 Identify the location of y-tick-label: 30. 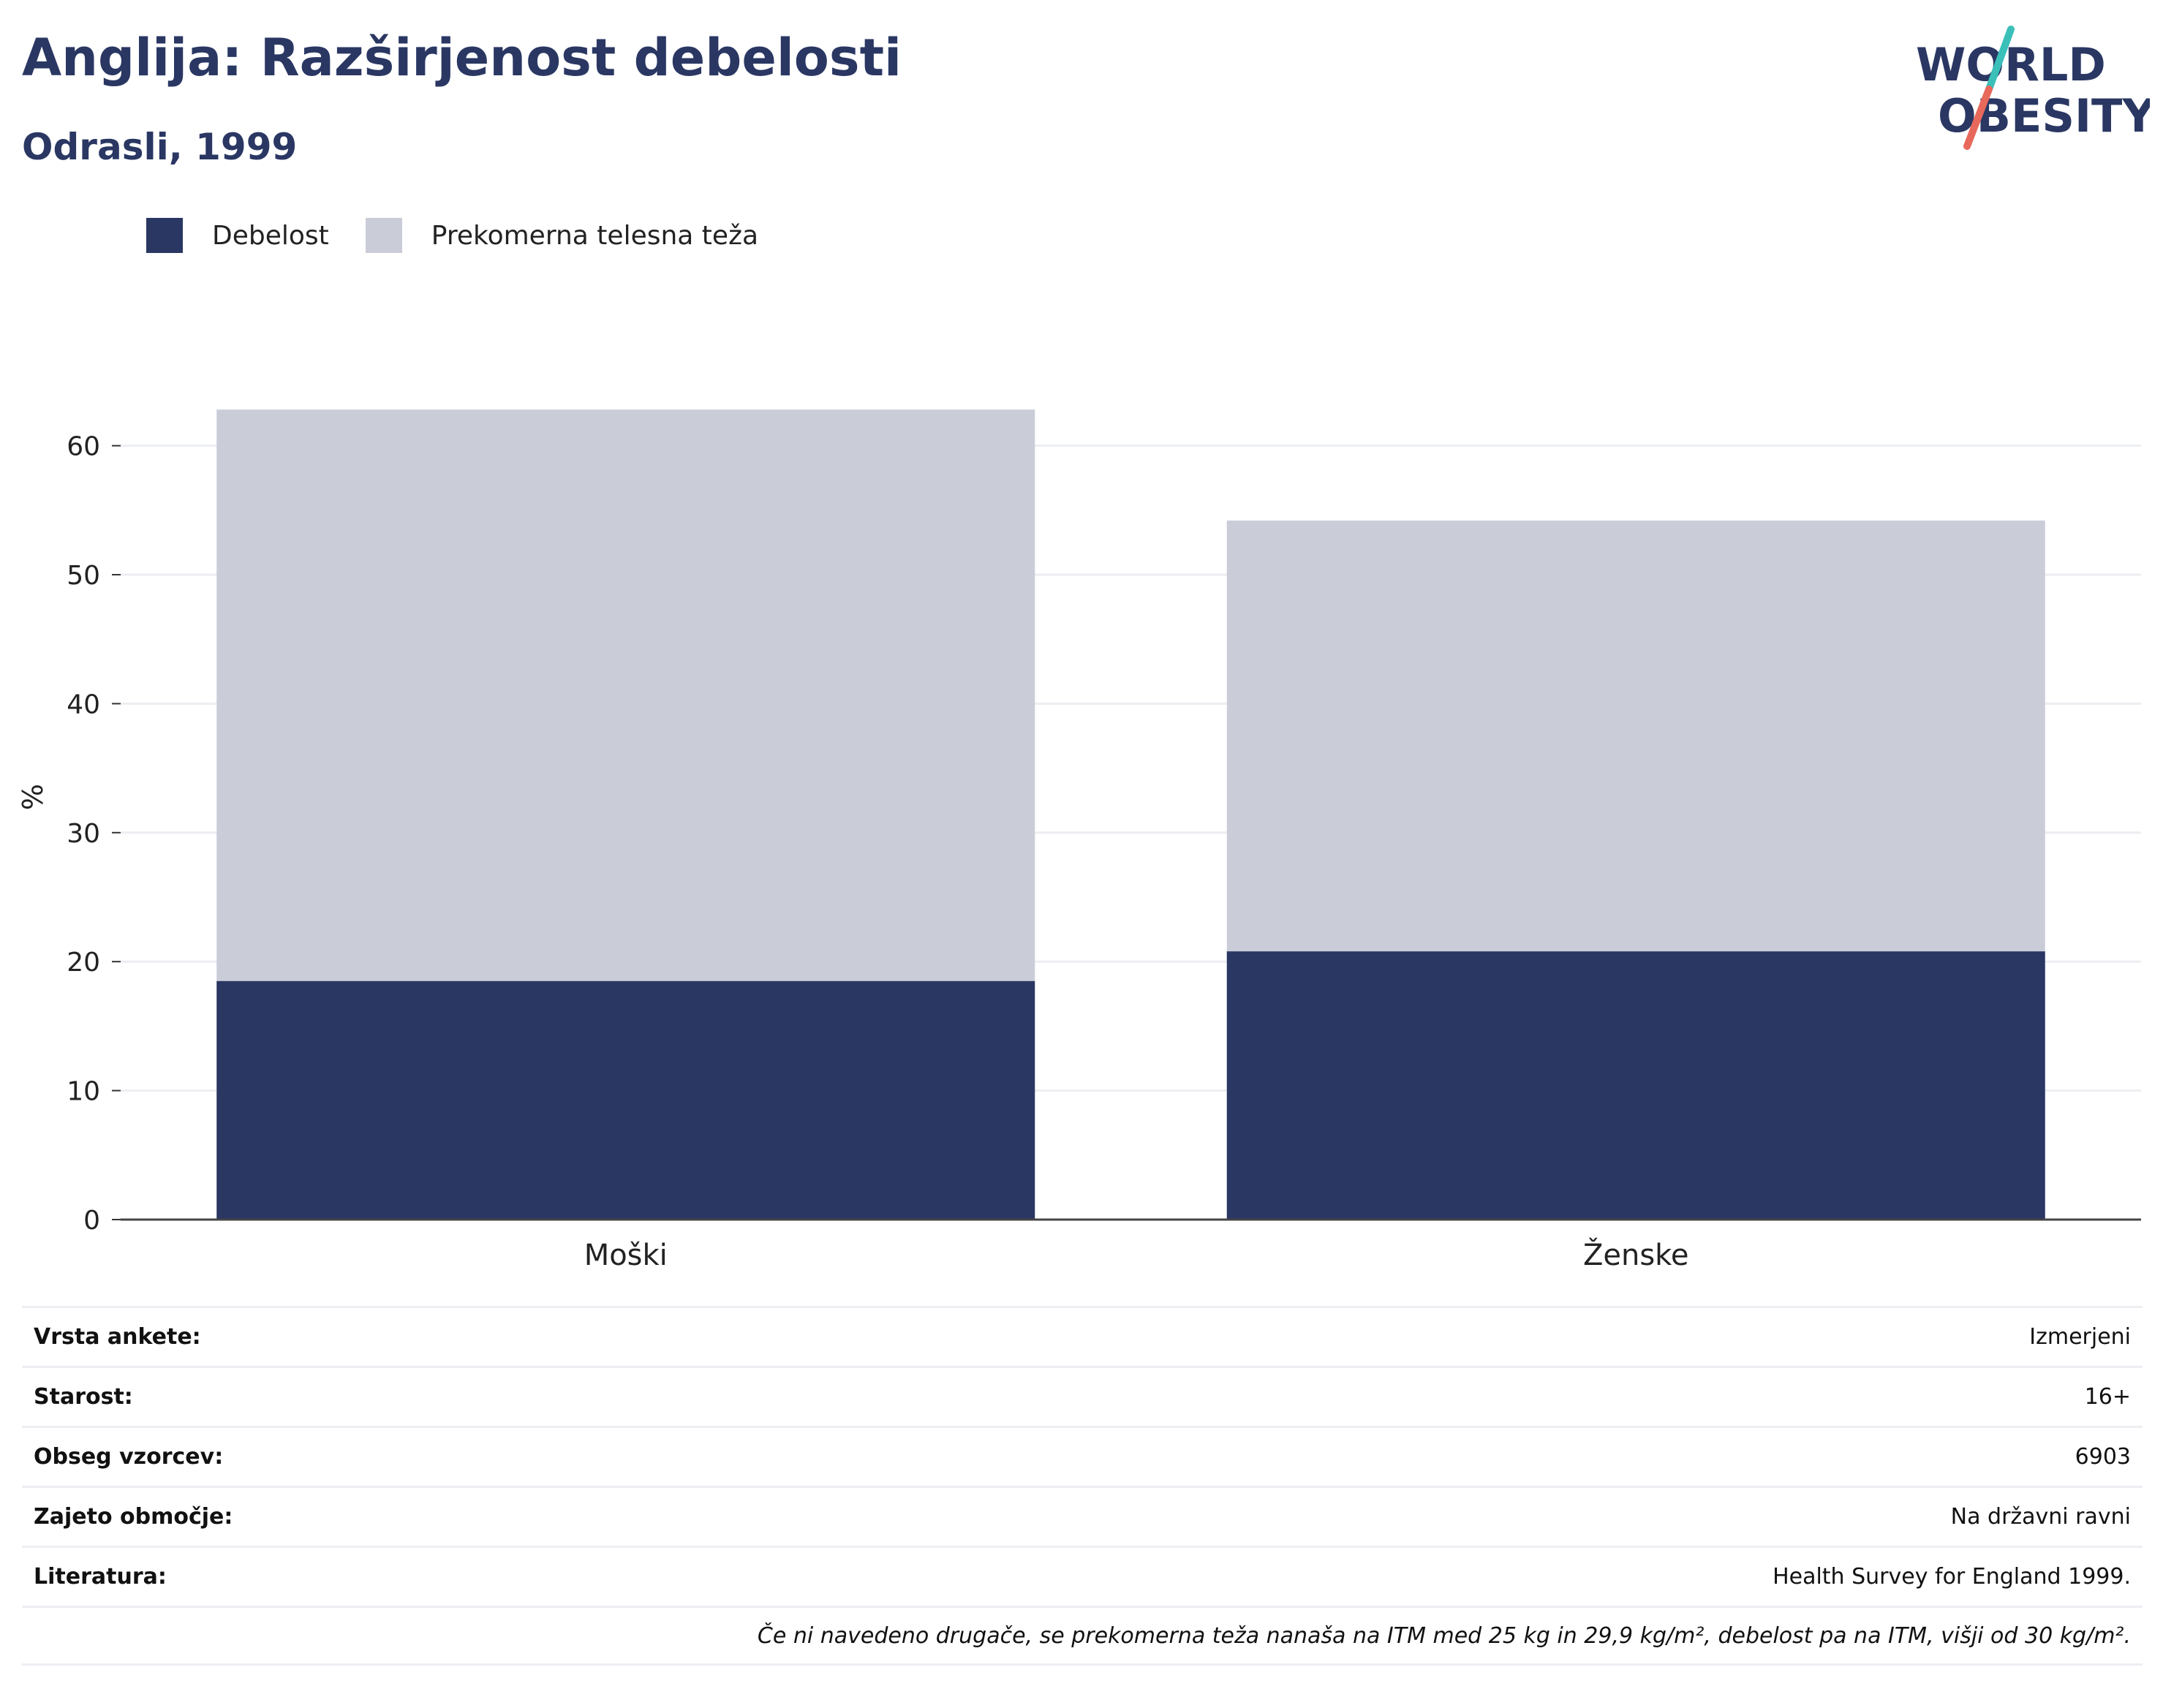
(84, 834).